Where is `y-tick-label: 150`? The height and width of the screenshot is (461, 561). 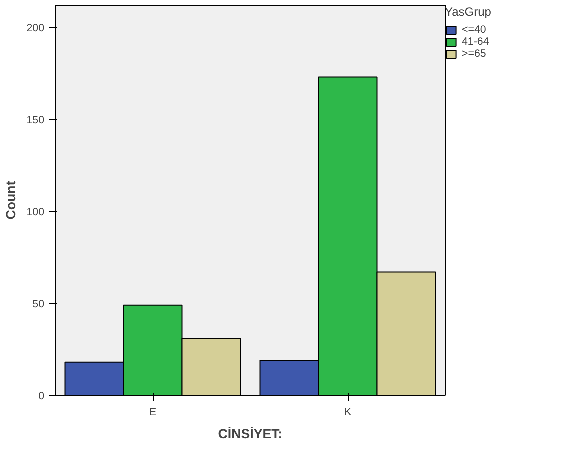 y-tick-label: 150 is located at coordinates (35, 120).